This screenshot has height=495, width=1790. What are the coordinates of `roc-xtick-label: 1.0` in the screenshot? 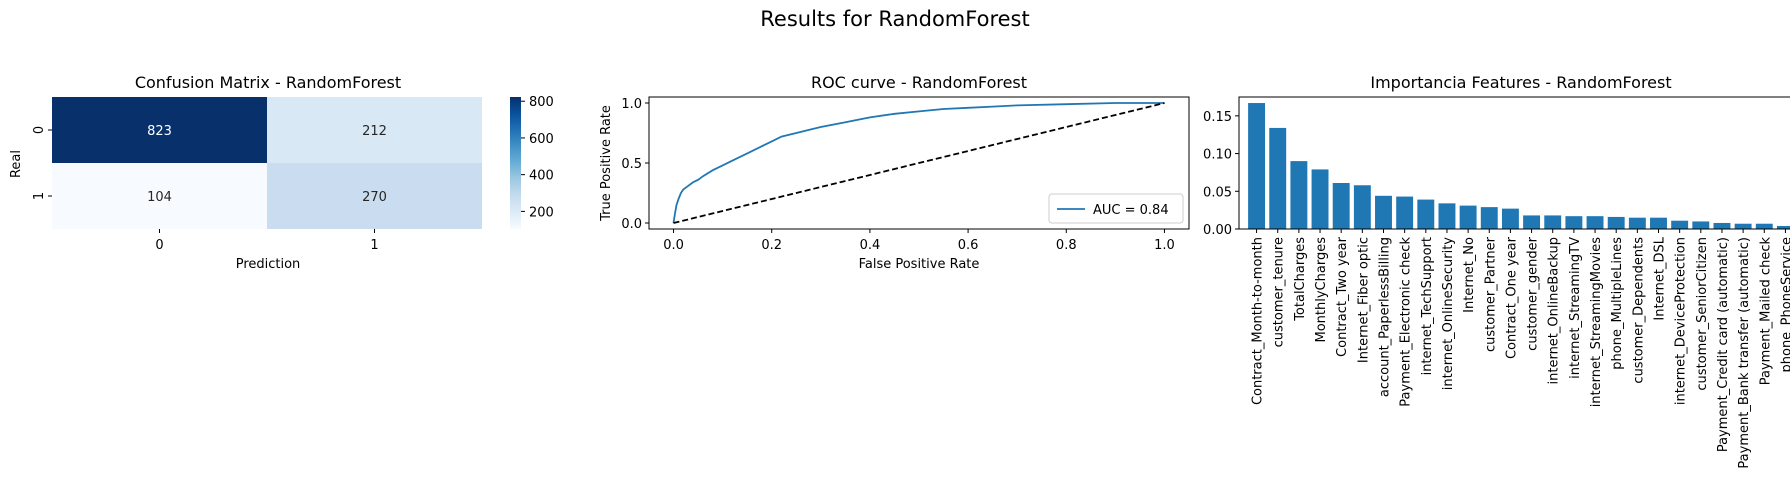 It's located at (1164, 245).